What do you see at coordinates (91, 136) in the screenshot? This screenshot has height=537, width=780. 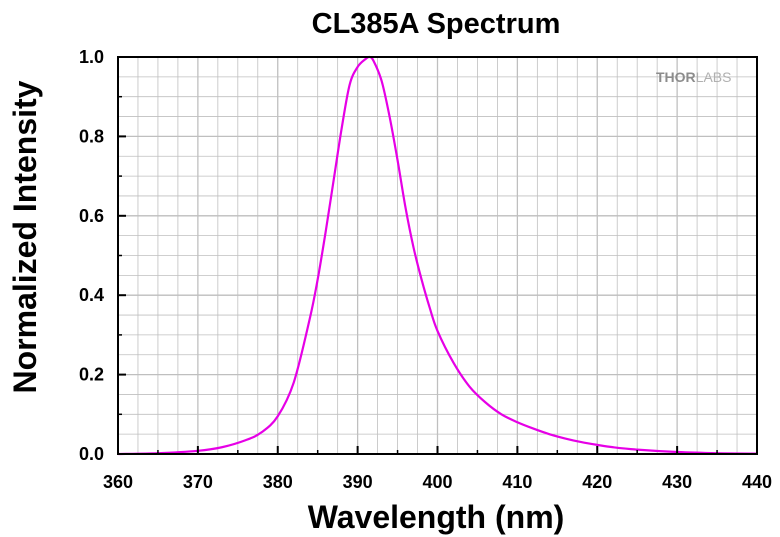 I see `y-tick-label: 0.8` at bounding box center [91, 136].